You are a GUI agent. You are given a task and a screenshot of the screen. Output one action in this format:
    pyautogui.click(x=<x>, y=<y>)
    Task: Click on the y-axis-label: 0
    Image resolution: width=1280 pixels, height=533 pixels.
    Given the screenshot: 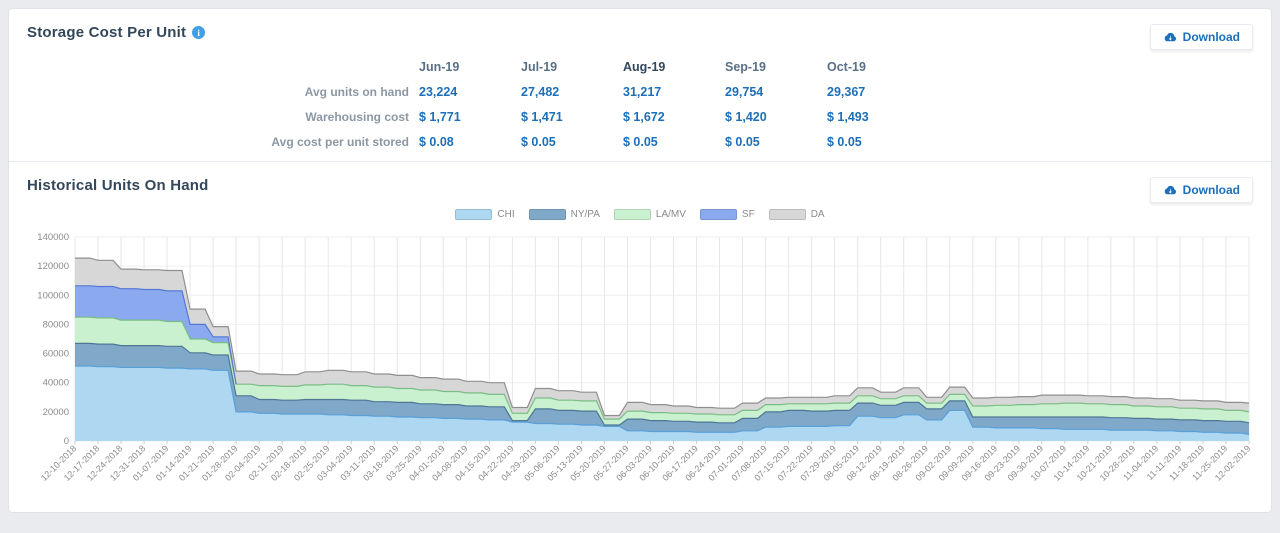 What is the action you would take?
    pyautogui.click(x=66, y=441)
    